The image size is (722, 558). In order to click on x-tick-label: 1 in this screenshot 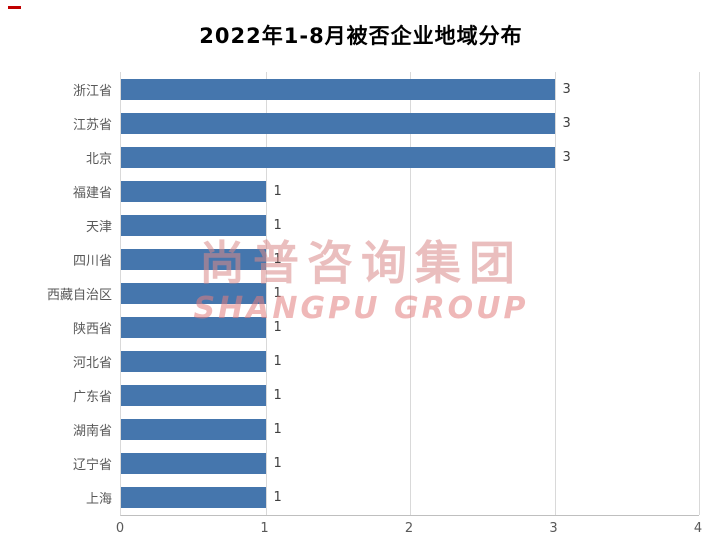, I will do `click(264, 528)`.